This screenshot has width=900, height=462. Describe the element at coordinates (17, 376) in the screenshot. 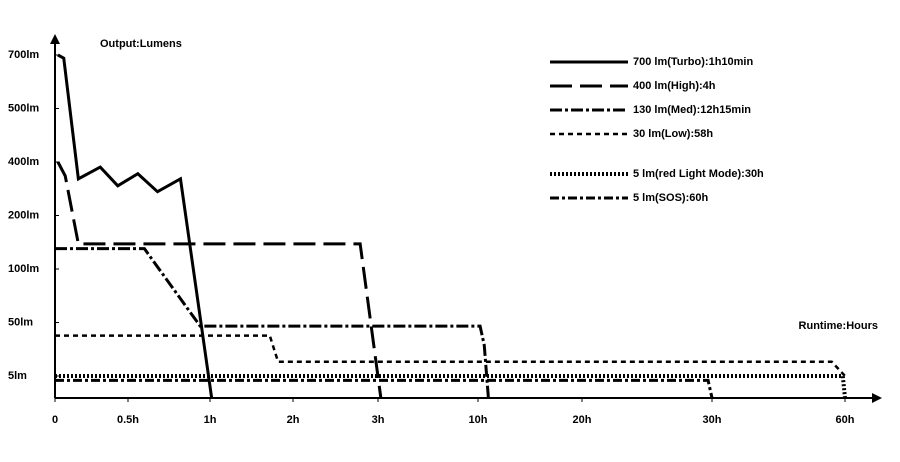

I see `y-tick-label: 5lm` at that location.